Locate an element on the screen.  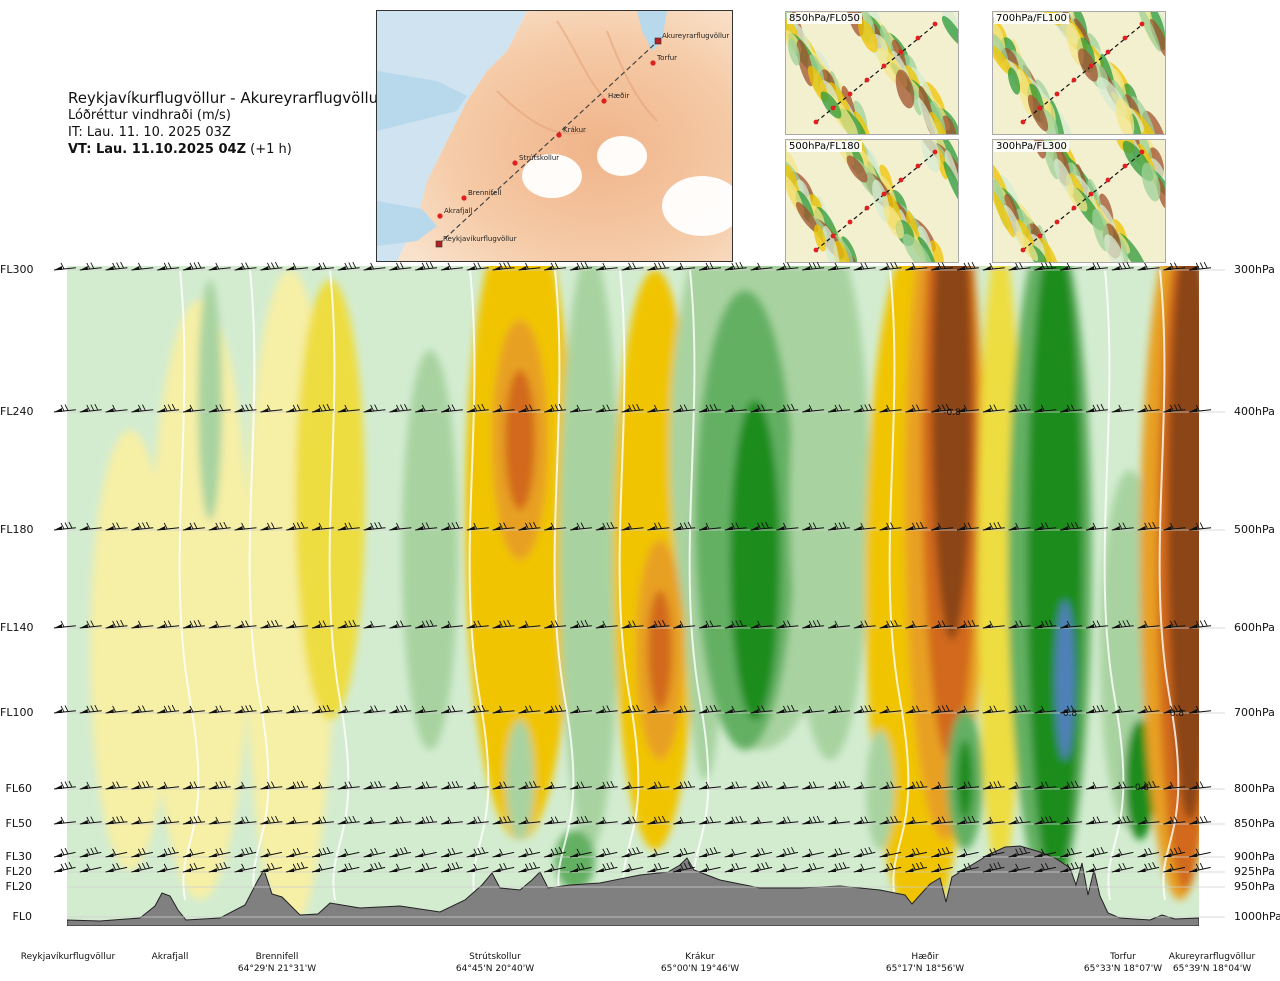
level-thumbnail: 700hPa/FL100 is located at coordinates (1079, 73).